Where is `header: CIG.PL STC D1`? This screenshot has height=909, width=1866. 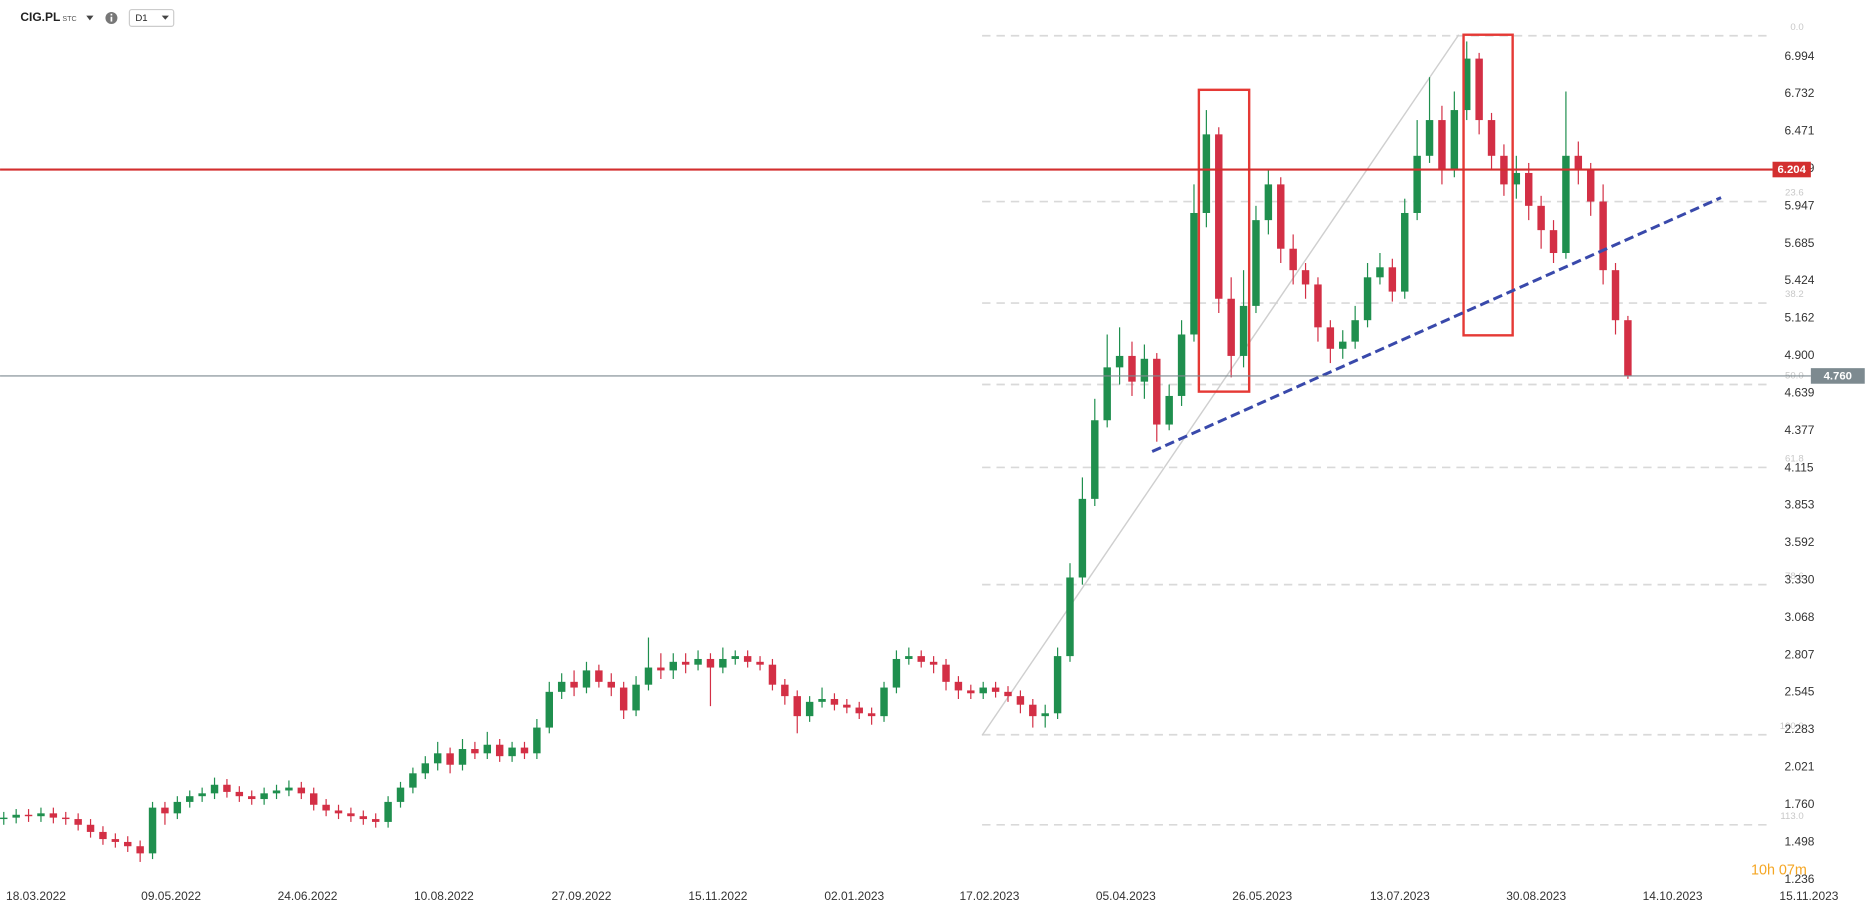
header: CIG.PL STC D1 is located at coordinates (97, 17).